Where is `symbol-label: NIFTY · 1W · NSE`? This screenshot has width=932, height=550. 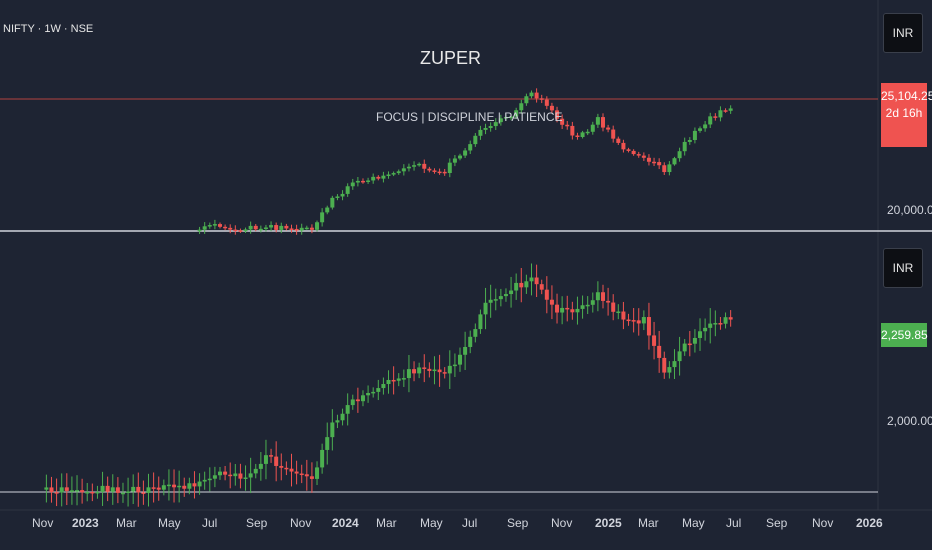 symbol-label: NIFTY · 1W · NSE is located at coordinates (48, 29).